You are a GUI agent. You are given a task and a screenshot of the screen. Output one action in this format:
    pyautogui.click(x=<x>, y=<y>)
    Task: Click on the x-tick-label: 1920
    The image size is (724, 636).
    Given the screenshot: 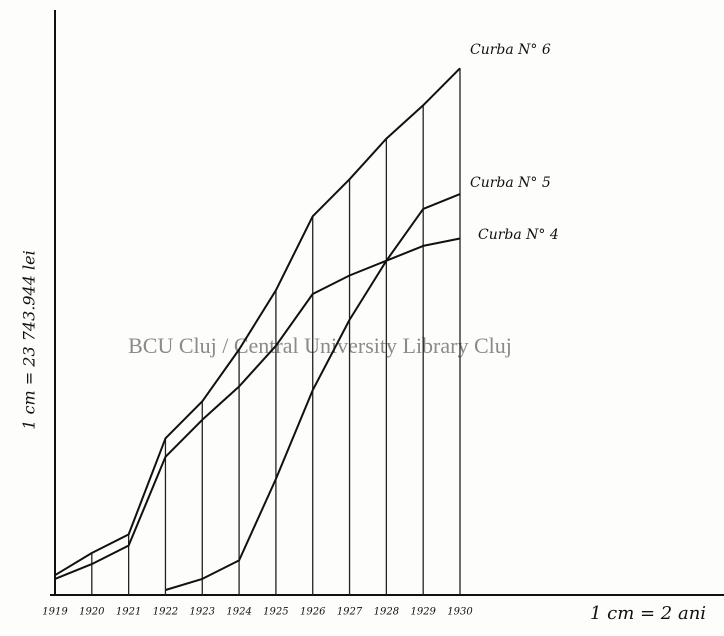 What is the action you would take?
    pyautogui.click(x=92, y=612)
    